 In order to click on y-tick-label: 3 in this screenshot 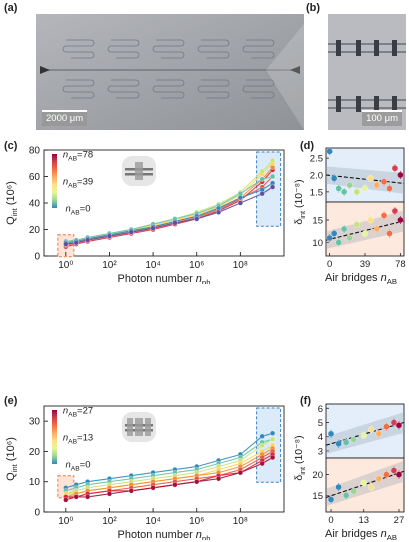, I will do `click(320, 451)`.